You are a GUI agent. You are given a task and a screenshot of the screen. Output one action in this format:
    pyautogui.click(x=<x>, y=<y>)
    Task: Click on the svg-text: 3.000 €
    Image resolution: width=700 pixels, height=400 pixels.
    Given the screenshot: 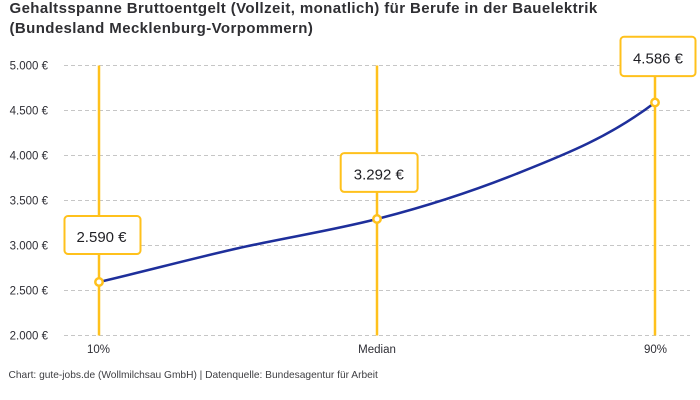 What is the action you would take?
    pyautogui.click(x=29, y=247)
    